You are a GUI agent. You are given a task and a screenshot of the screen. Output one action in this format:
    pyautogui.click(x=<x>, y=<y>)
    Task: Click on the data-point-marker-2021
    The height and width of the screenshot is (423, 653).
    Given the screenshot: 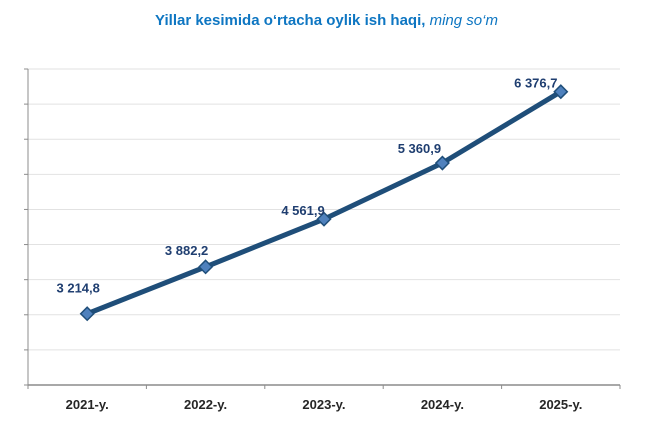 What is the action you would take?
    pyautogui.click(x=87, y=314)
    